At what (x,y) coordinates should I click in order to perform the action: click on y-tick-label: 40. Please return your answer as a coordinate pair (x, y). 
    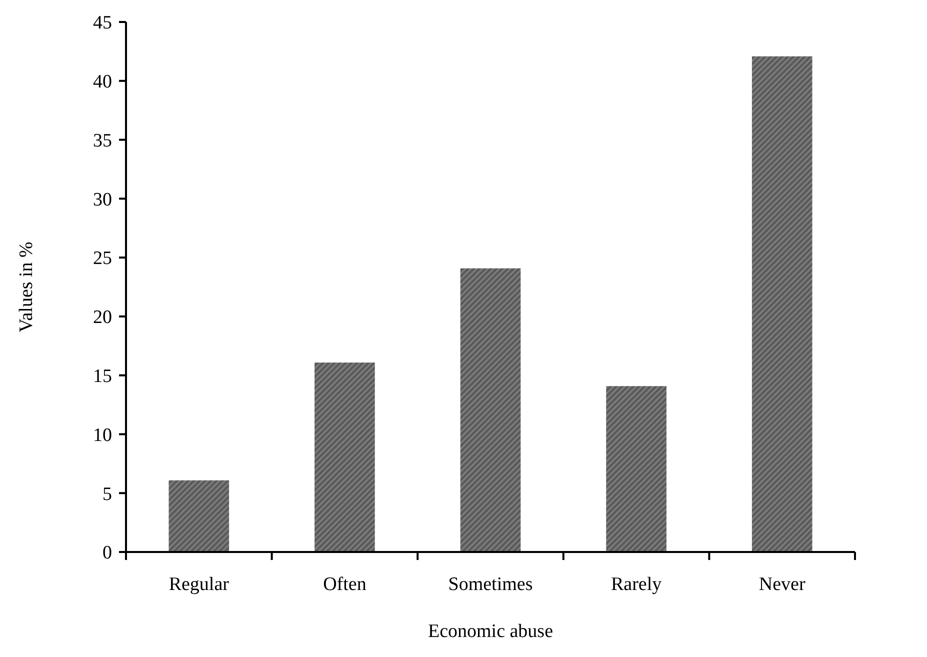
    Looking at the image, I should click on (102, 82).